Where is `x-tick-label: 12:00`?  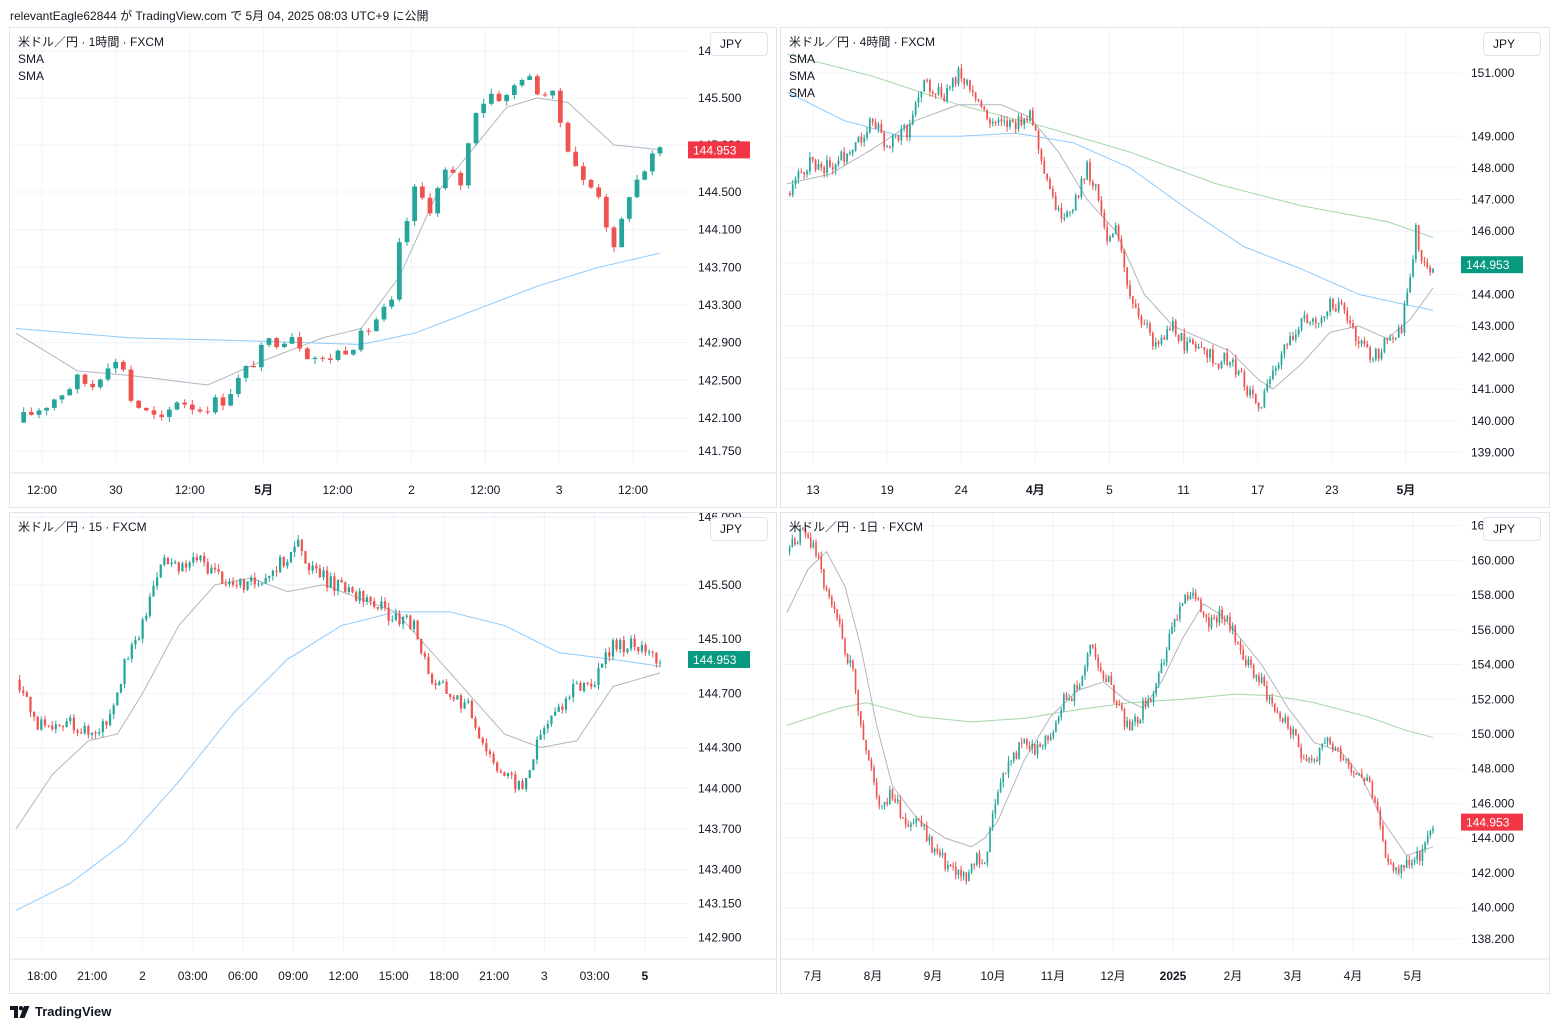 x-tick-label: 12:00 is located at coordinates (633, 490).